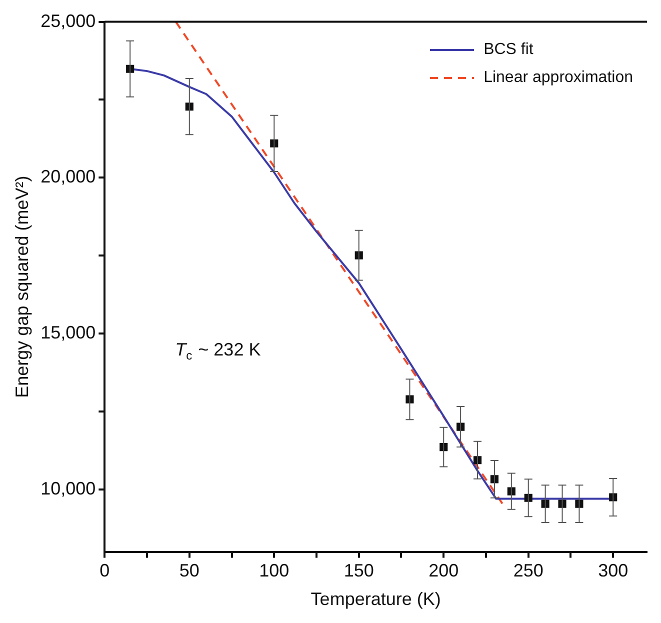  What do you see at coordinates (68, 176) in the screenshot?
I see `y-tick-label: 20,000` at bounding box center [68, 176].